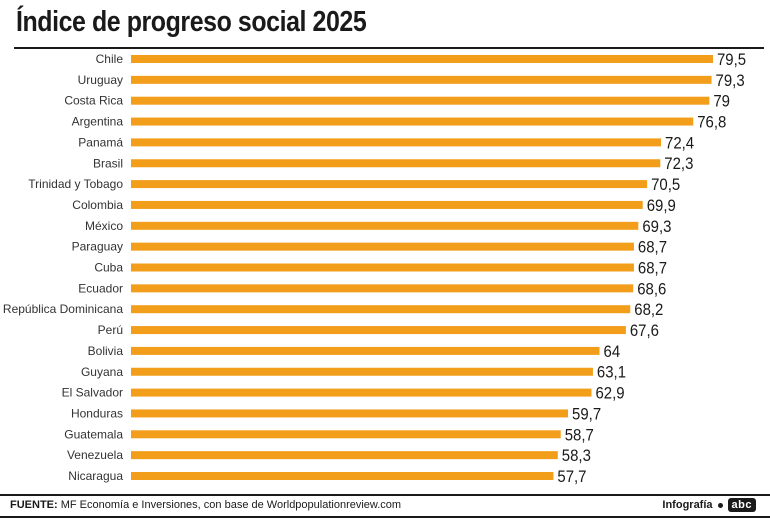 This screenshot has width=770, height=520. I want to click on value-label: 68,6, so click(651, 290).